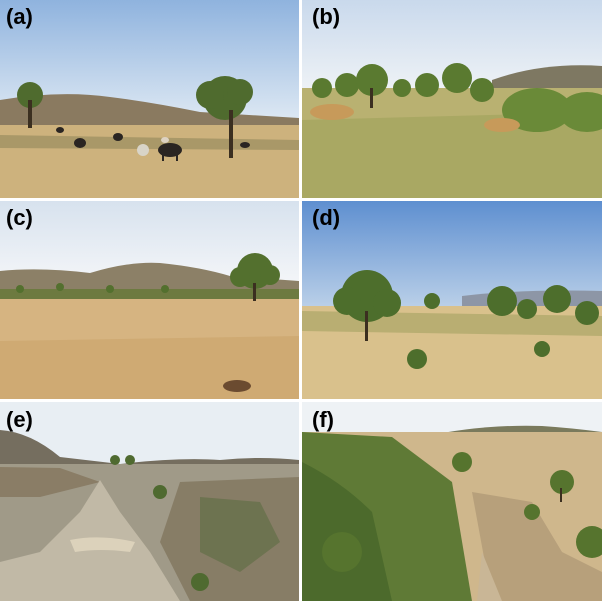 This screenshot has height=601, width=602. Describe the element at coordinates (323, 419) in the screenshot. I see `panel-f-label: (f)` at that location.